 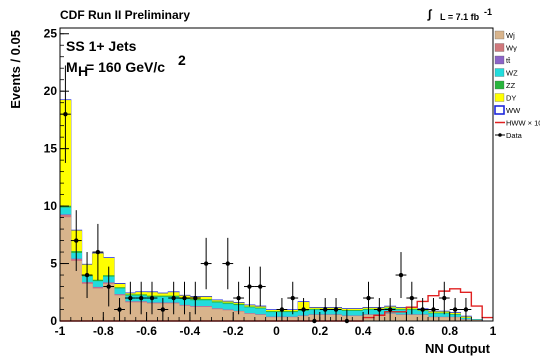 I want to click on legend-entry-ww: WW, so click(x=507, y=110).